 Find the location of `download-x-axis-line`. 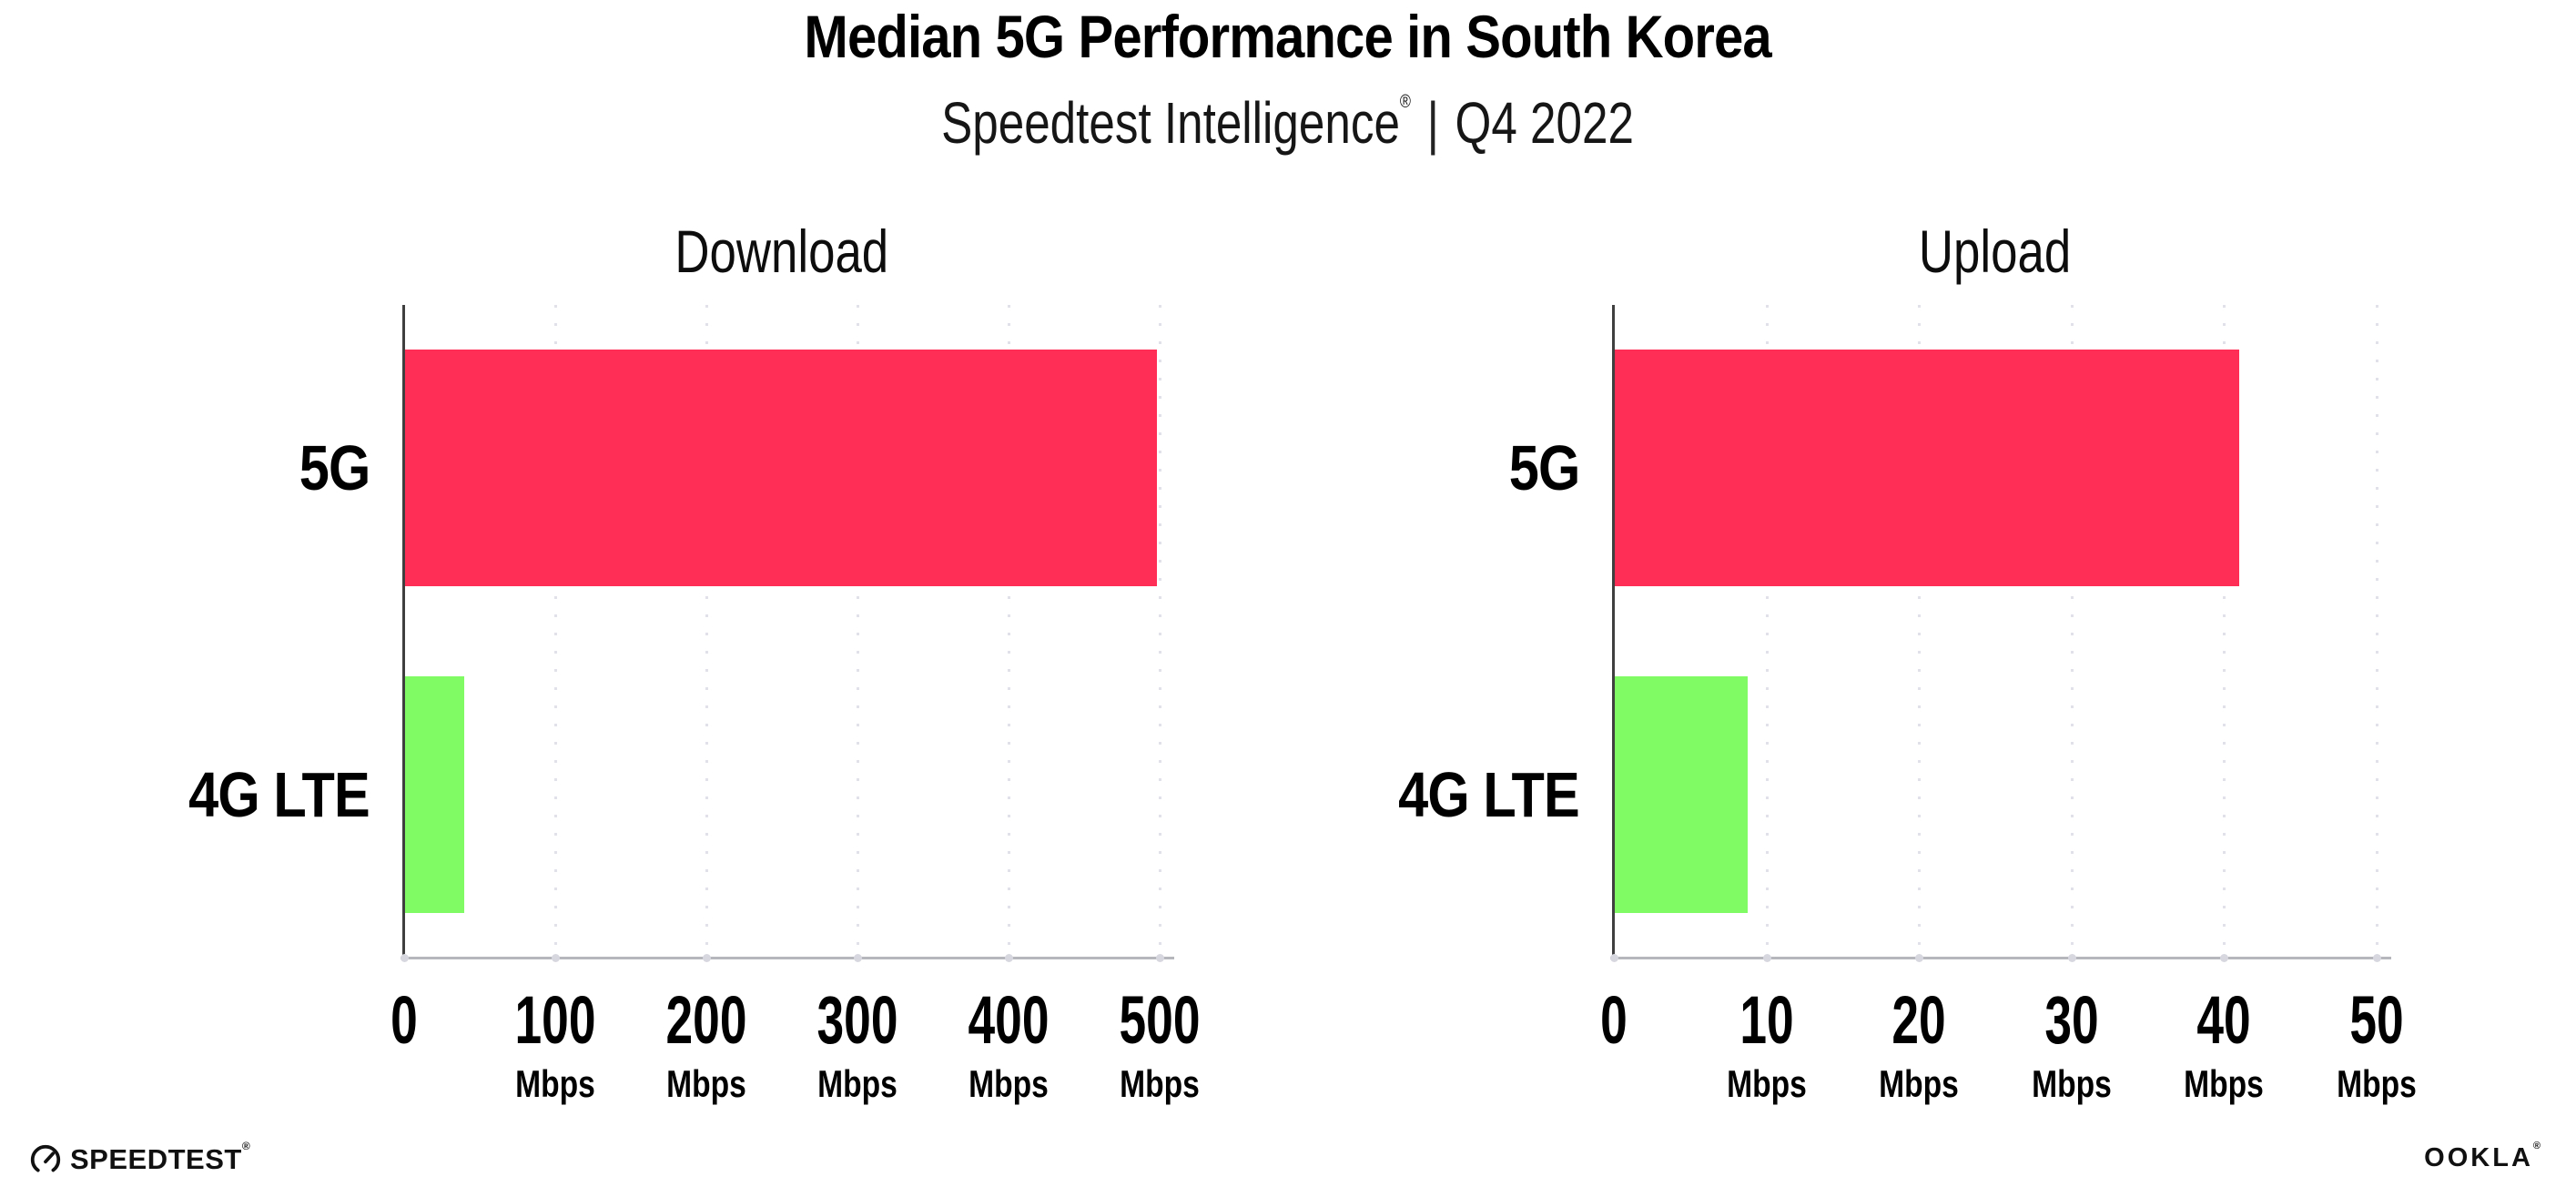

download-x-axis-line is located at coordinates (787, 958).